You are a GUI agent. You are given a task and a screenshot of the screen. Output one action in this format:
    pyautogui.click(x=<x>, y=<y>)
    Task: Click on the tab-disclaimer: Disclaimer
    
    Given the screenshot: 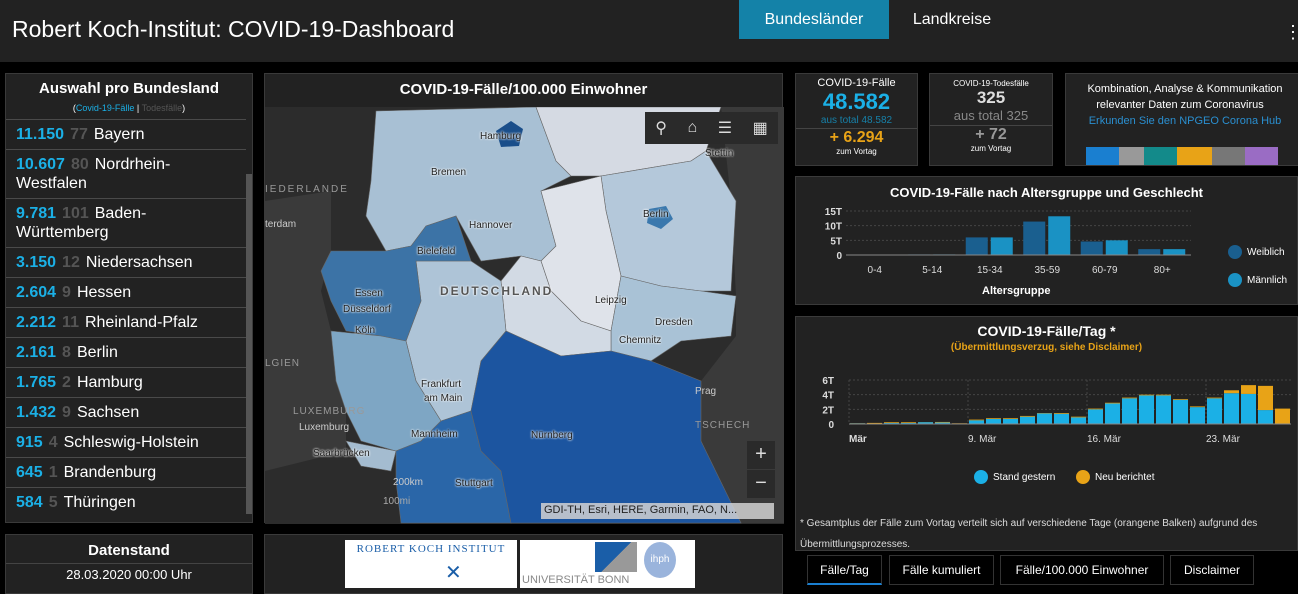 What is the action you would take?
    pyautogui.click(x=1212, y=570)
    